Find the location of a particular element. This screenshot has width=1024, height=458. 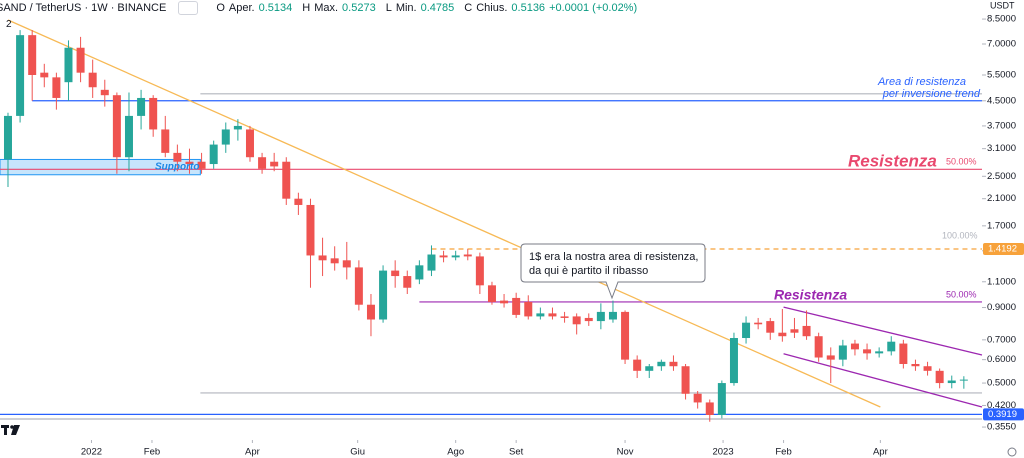

field-key: O is located at coordinates (220, 8).